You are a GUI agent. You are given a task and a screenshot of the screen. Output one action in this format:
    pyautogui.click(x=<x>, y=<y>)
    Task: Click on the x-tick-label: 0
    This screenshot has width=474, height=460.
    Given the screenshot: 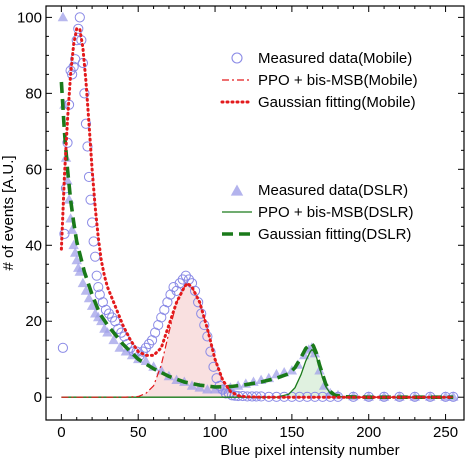 What is the action you would take?
    pyautogui.click(x=61, y=432)
    